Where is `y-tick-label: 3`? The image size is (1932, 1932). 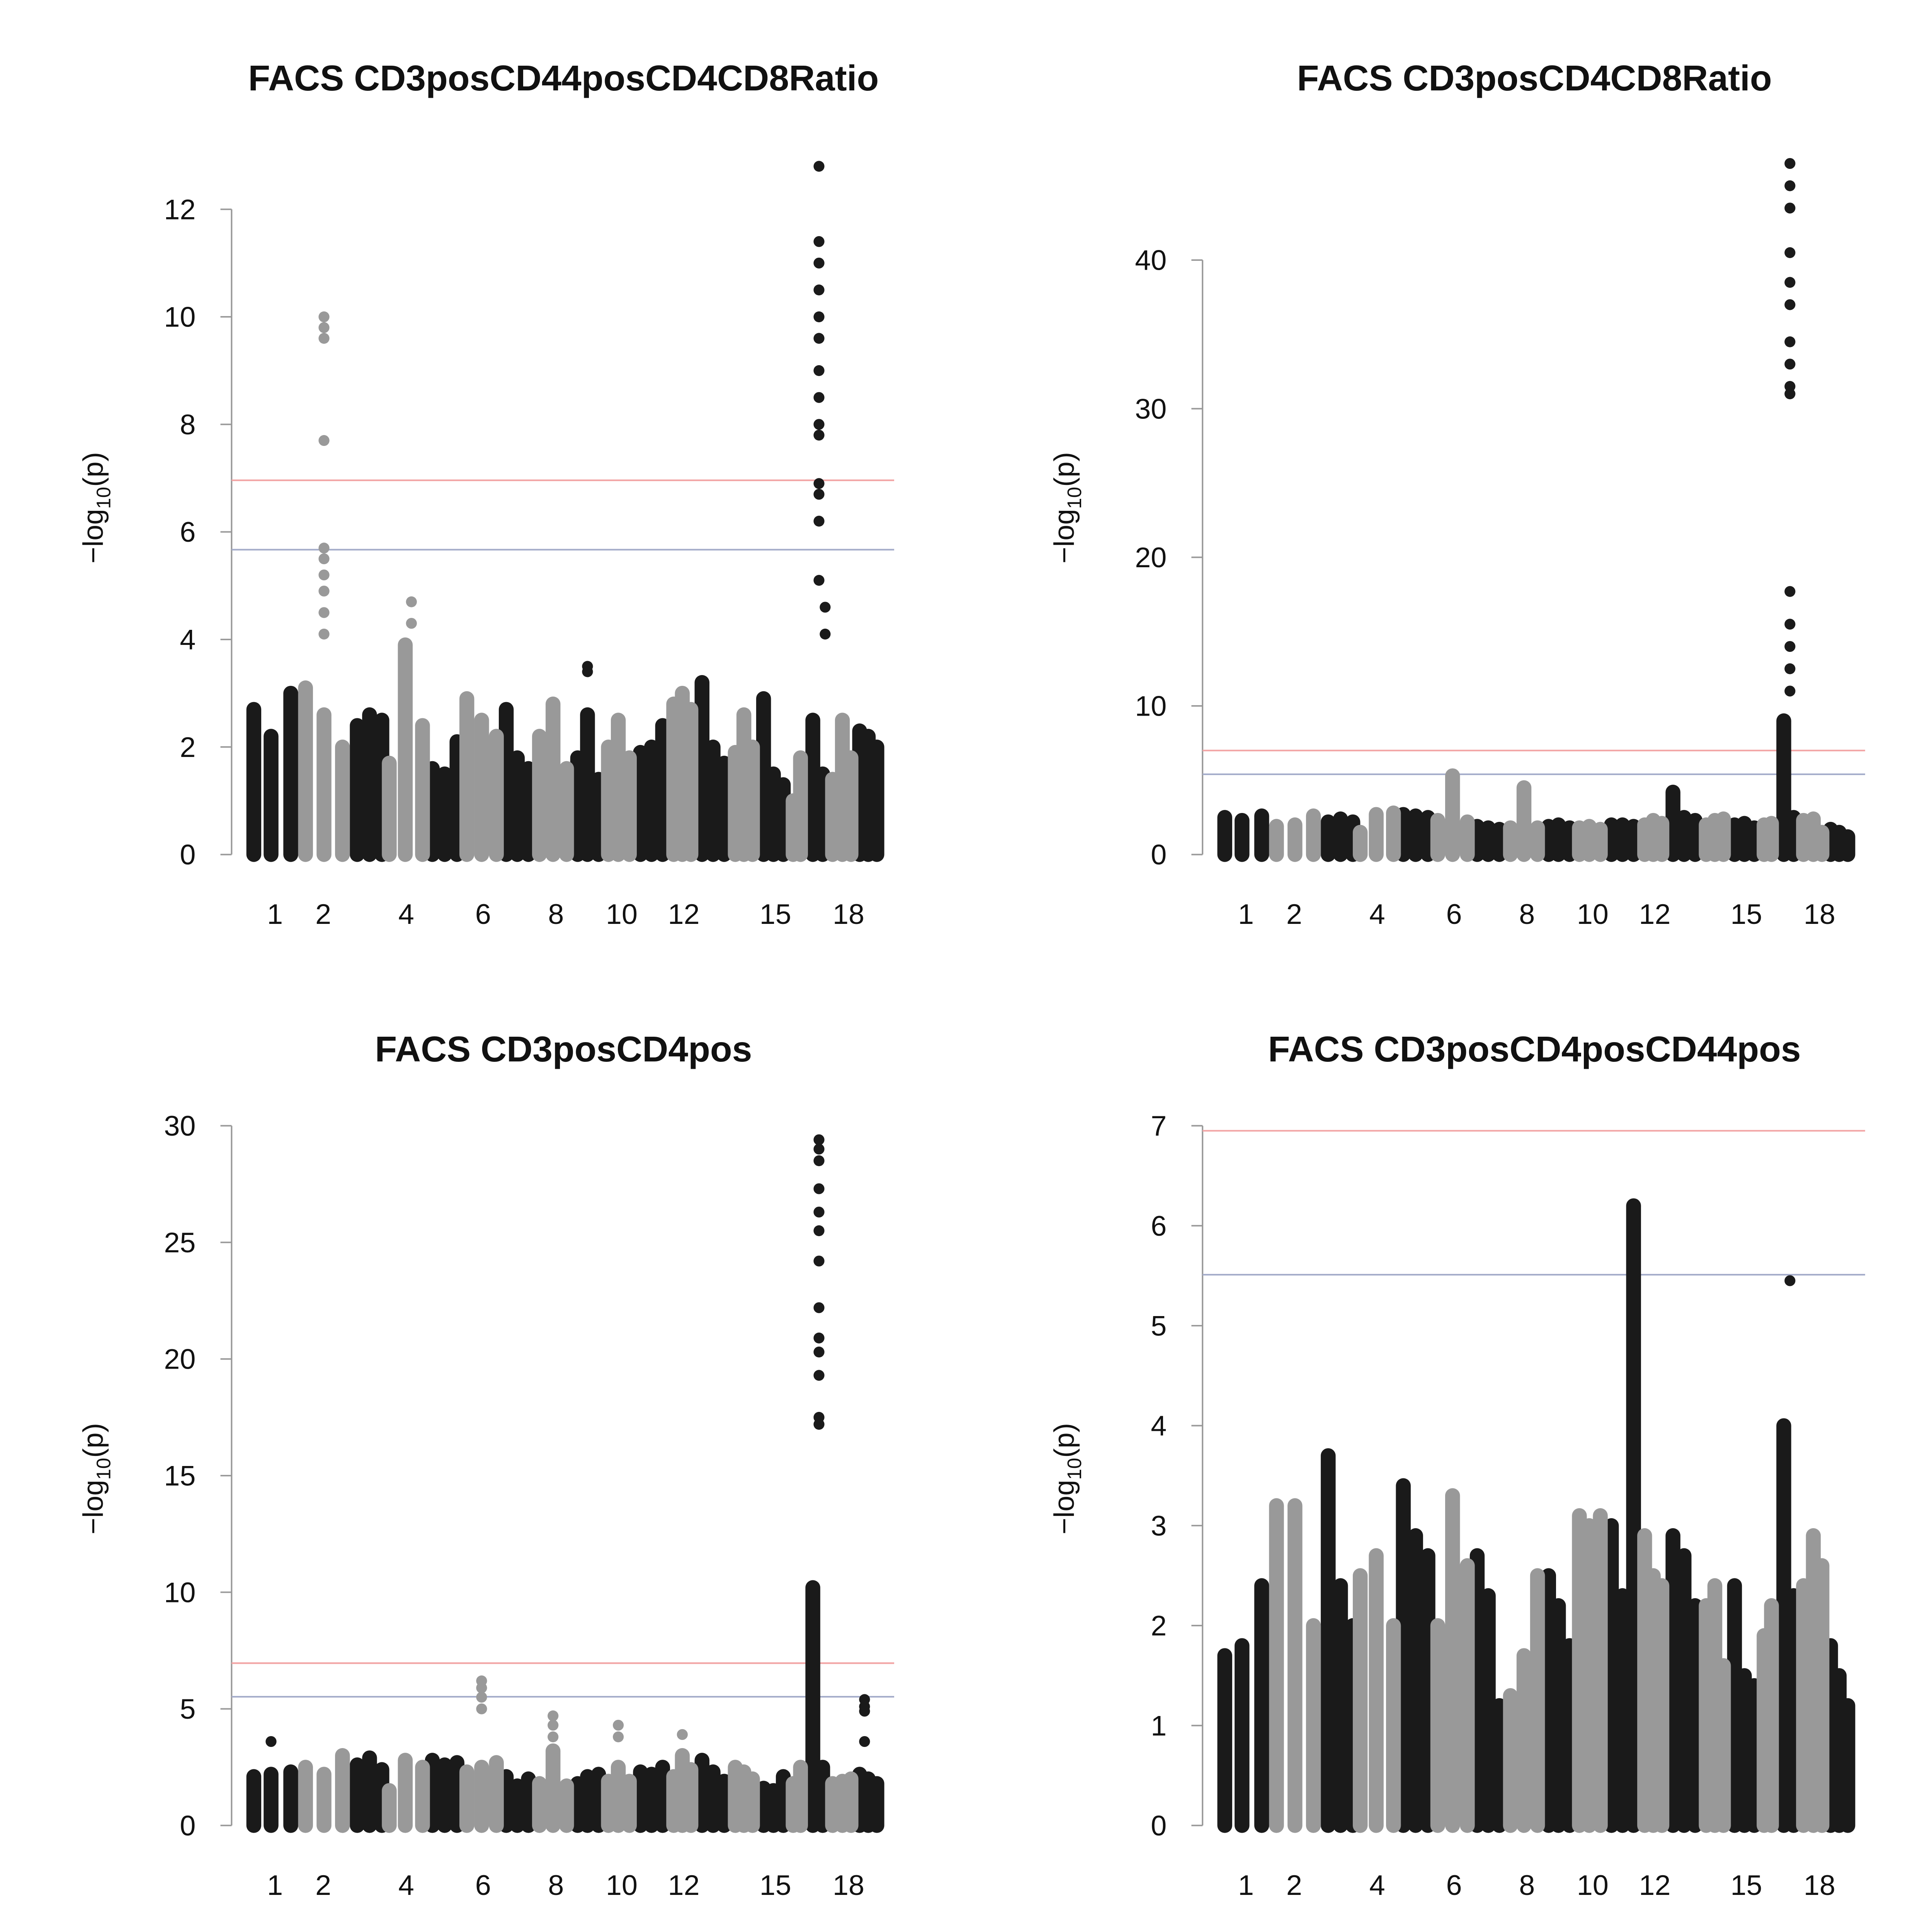 y-tick-label: 3 is located at coordinates (1159, 1526).